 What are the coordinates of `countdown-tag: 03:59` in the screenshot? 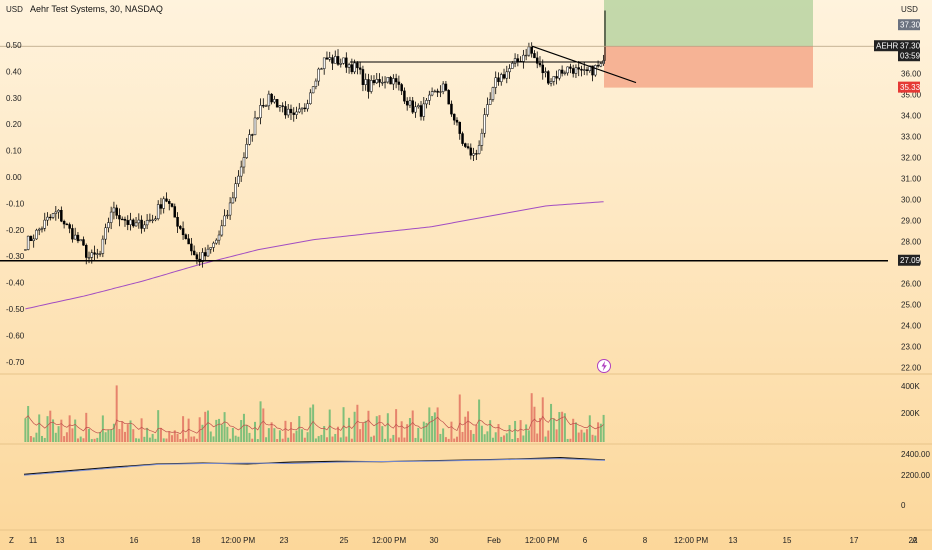 It's located at (910, 56).